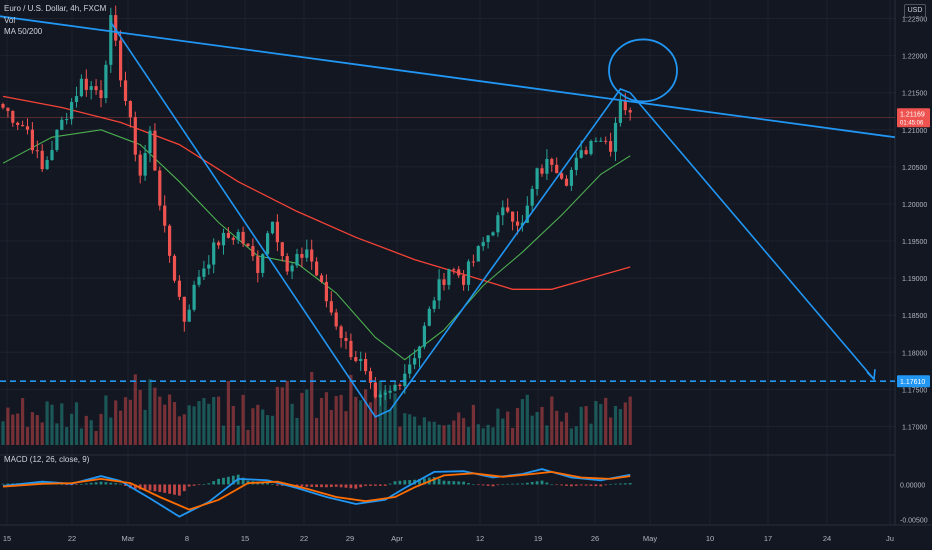 The image size is (932, 550). I want to click on symbol-title: Euro / U.S. Dollar, 4h, FXCM, so click(55, 8).